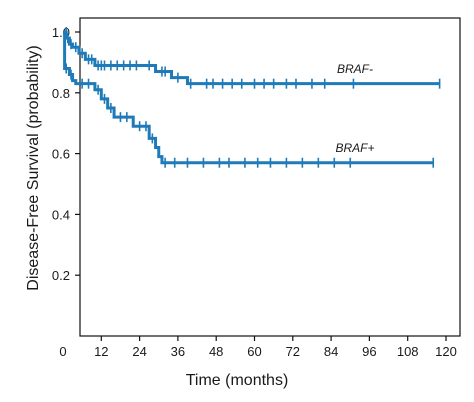 The width and height of the screenshot is (474, 402). Describe the element at coordinates (61, 275) in the screenshot. I see `y-tick-label: 0.2` at that location.